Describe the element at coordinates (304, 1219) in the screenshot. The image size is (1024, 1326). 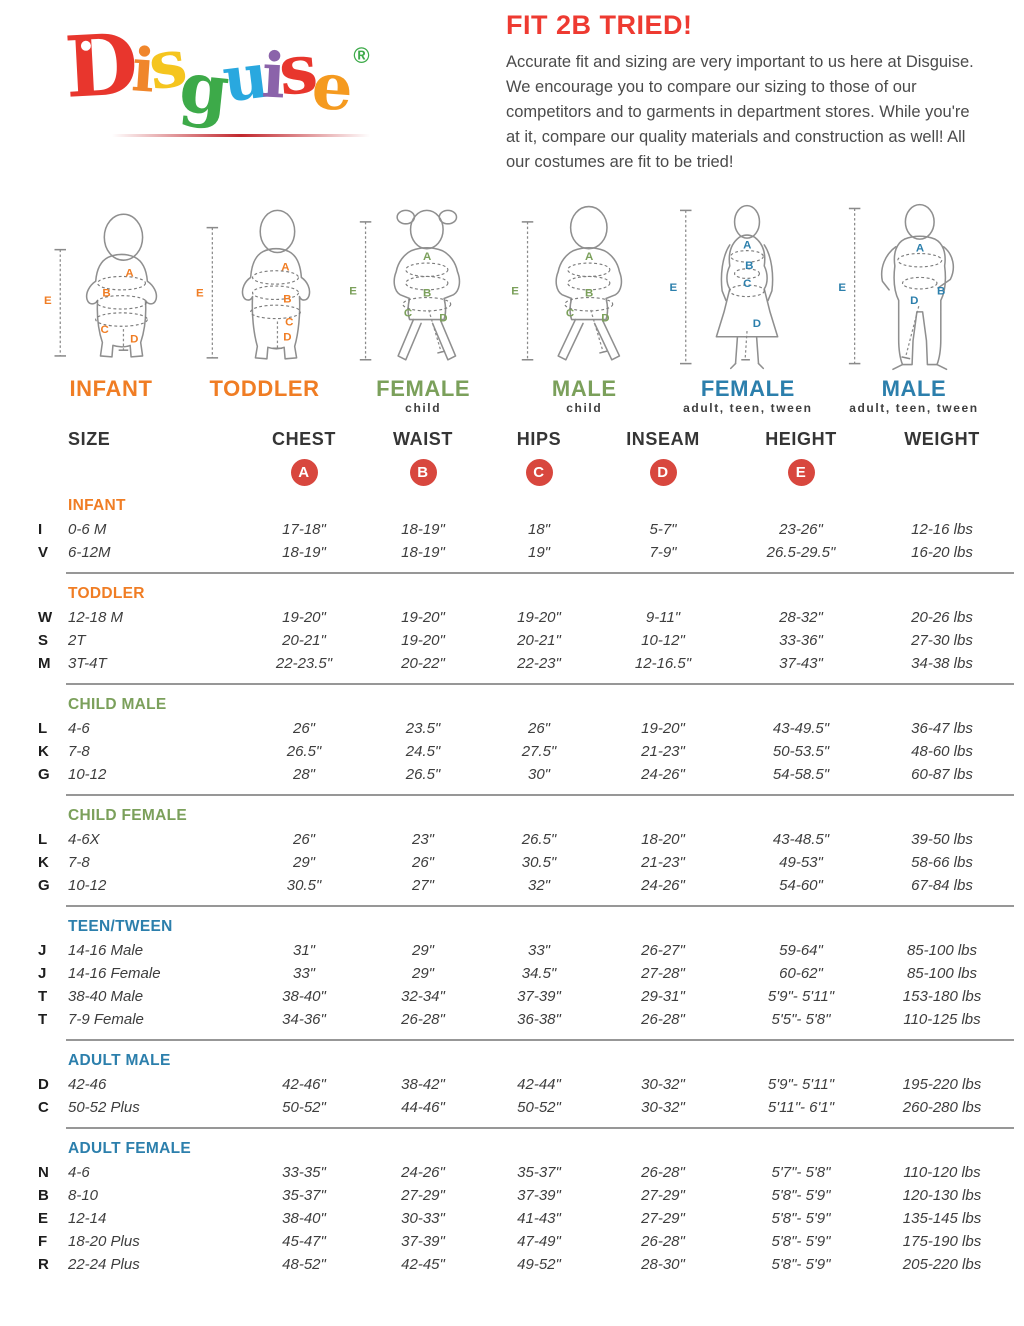
I see `row-chest: 38-40"` at that location.